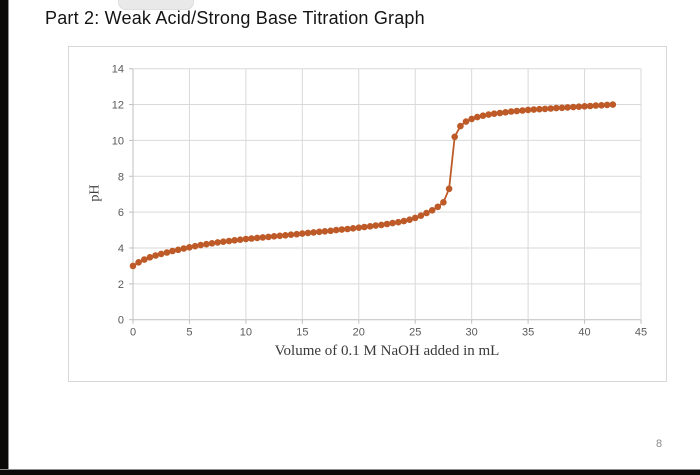  What do you see at coordinates (641, 333) in the screenshot?
I see `x-tick-label: 45` at bounding box center [641, 333].